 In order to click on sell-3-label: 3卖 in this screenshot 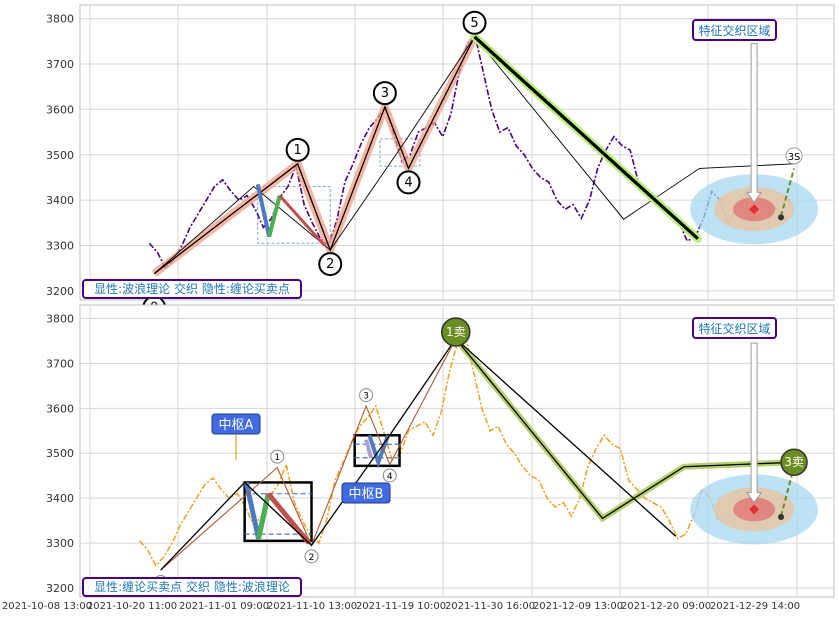, I will do `click(794, 462)`.